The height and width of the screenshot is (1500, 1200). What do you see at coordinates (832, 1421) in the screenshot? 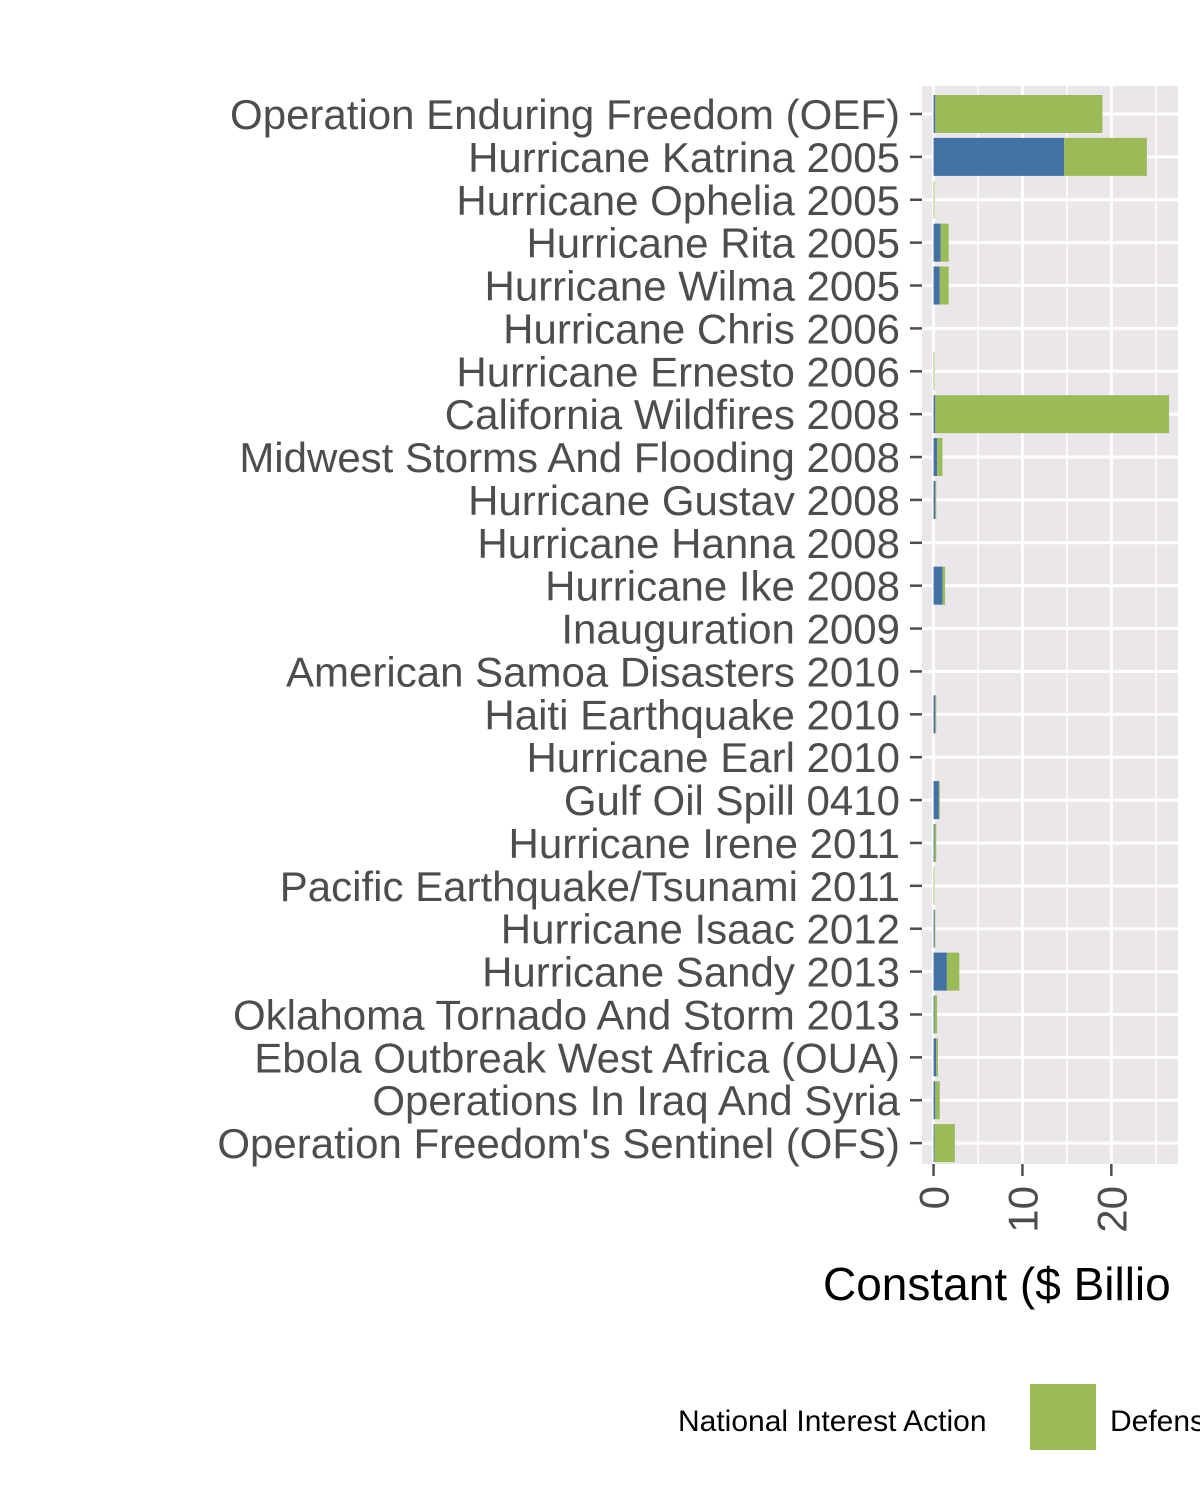
I see `legend-title: National Interest Action` at bounding box center [832, 1421].